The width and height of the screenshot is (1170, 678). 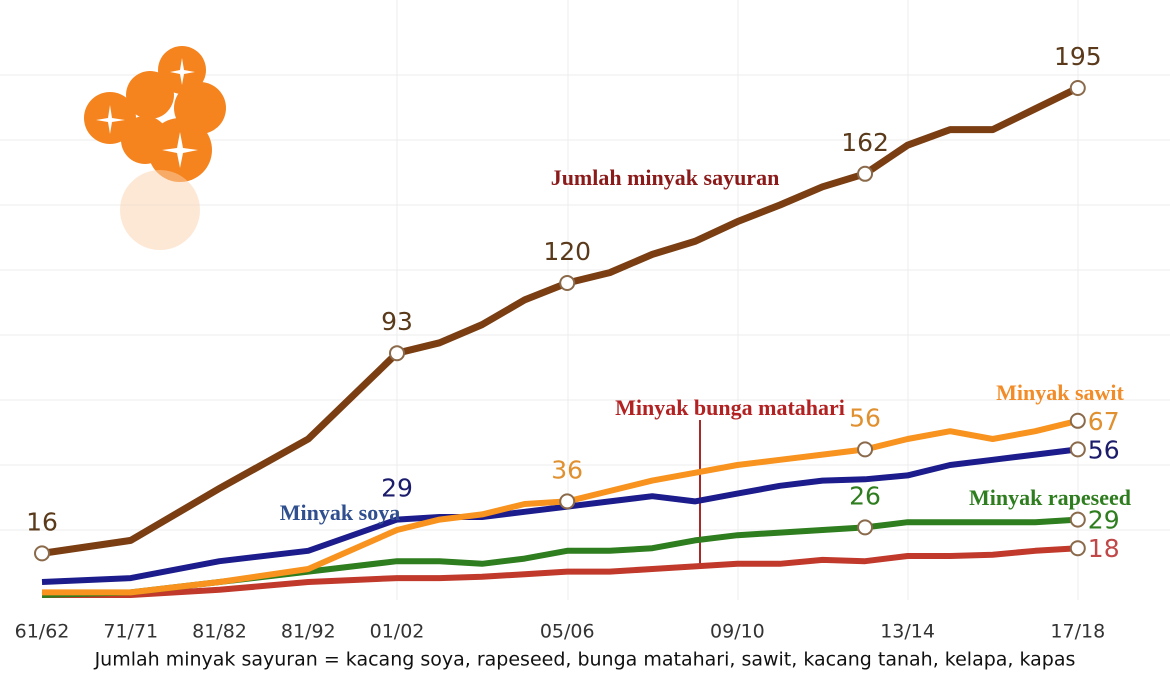 I want to click on x-tick-label: 71/71, so click(x=130, y=632).